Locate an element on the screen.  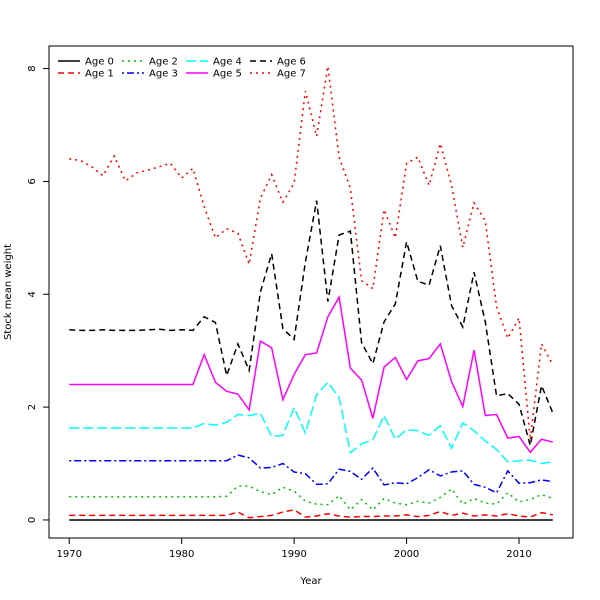
legend-label: Age 2 is located at coordinates (163, 62).